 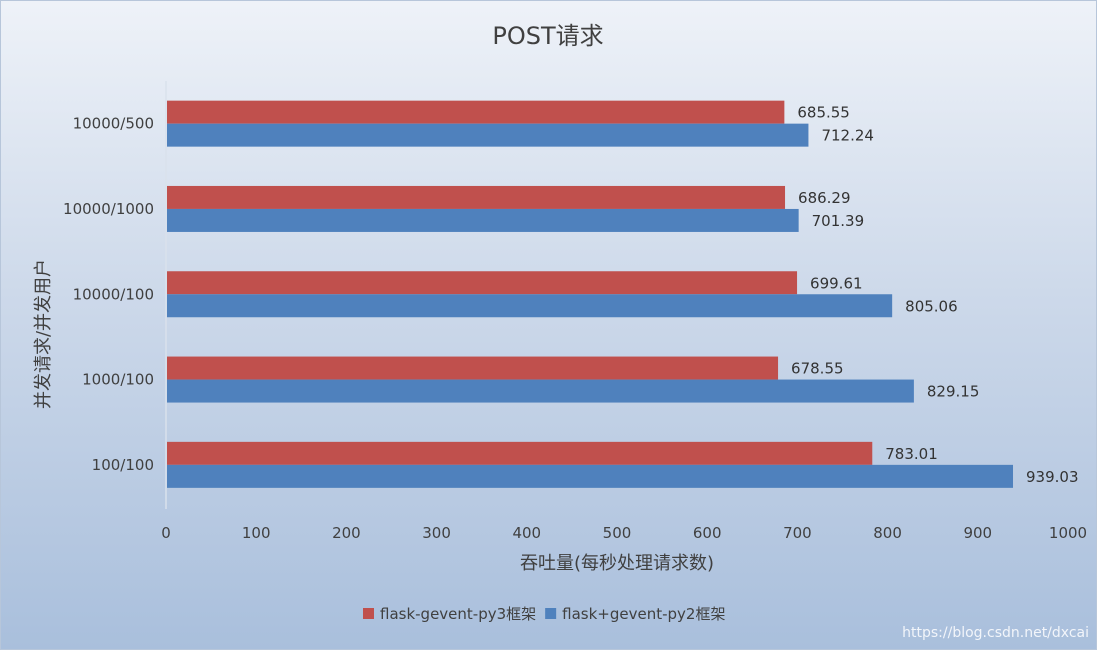 What do you see at coordinates (995, 633) in the screenshot?
I see `watermark-text: https://blog.csdn.net/dxcai` at bounding box center [995, 633].